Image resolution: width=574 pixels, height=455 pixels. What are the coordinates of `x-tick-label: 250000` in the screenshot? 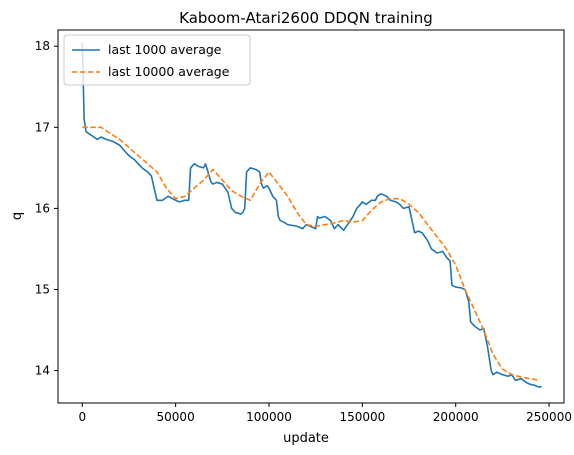 It's located at (549, 417).